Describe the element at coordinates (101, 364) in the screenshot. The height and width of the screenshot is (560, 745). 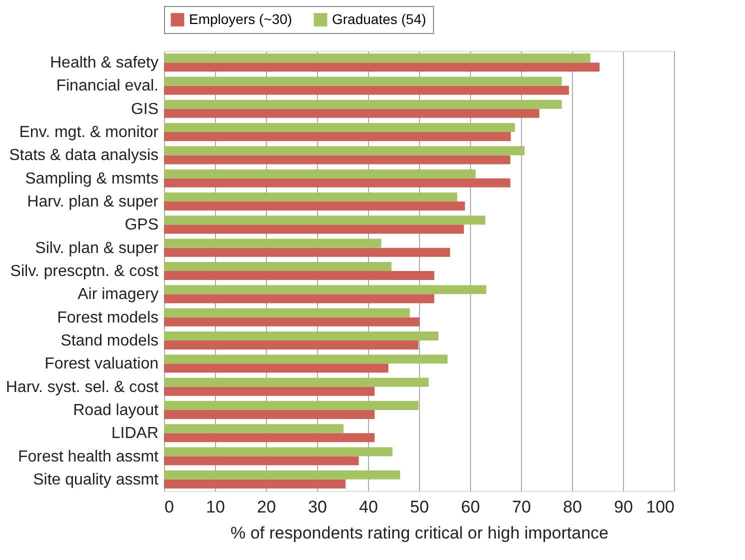
I see `y-tick-label: Forest valuation` at that location.